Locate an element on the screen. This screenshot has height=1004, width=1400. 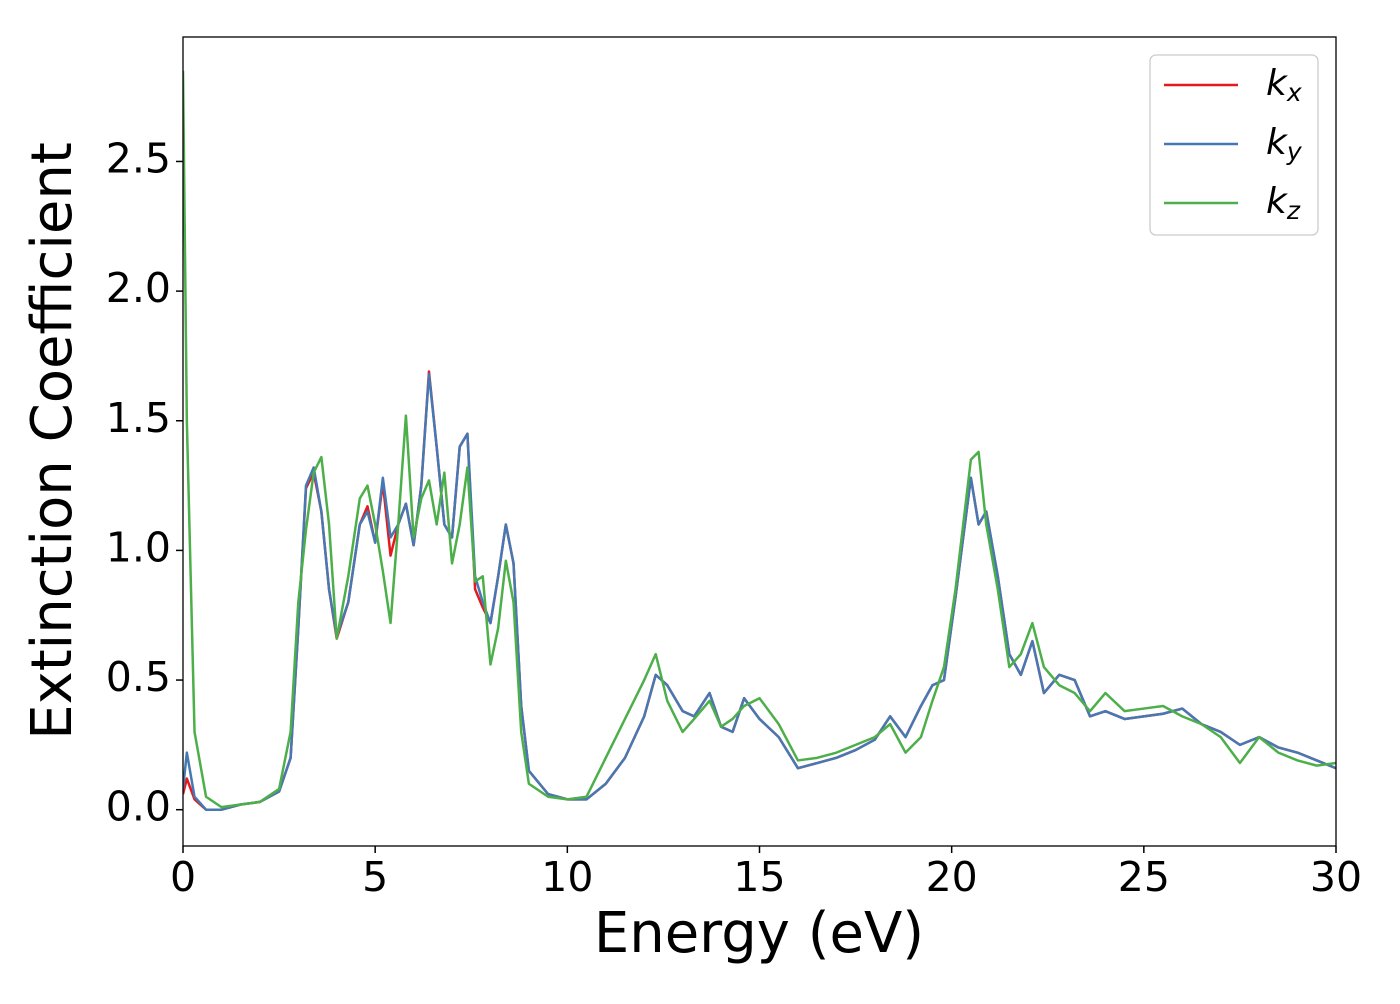
y-axis-label: Extinction Coefficient is located at coordinates (52, 441).